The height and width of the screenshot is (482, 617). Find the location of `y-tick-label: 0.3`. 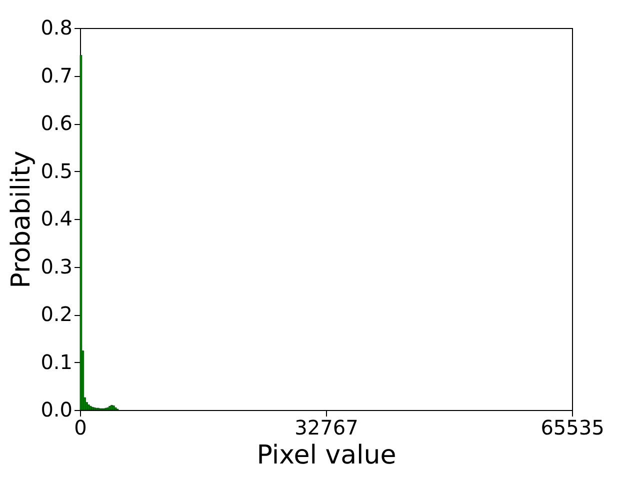

y-tick-label: 0.3 is located at coordinates (56, 266).